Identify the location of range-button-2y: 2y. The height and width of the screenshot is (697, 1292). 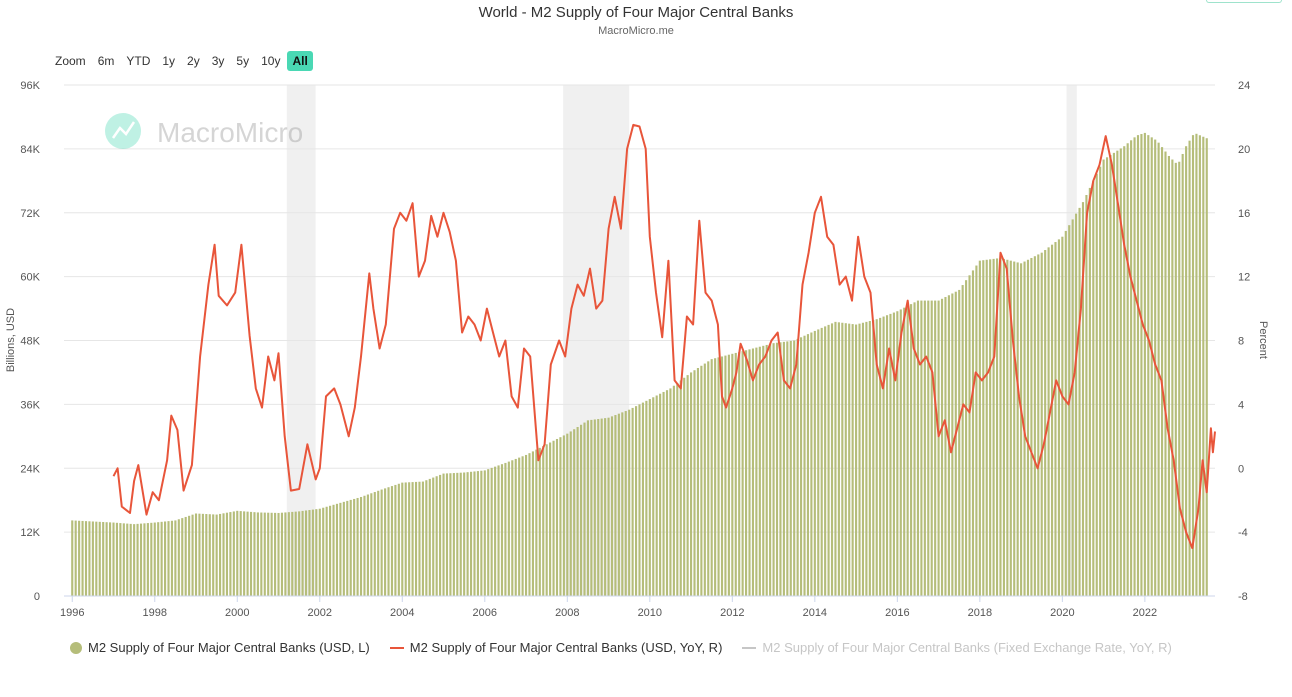
(193, 61).